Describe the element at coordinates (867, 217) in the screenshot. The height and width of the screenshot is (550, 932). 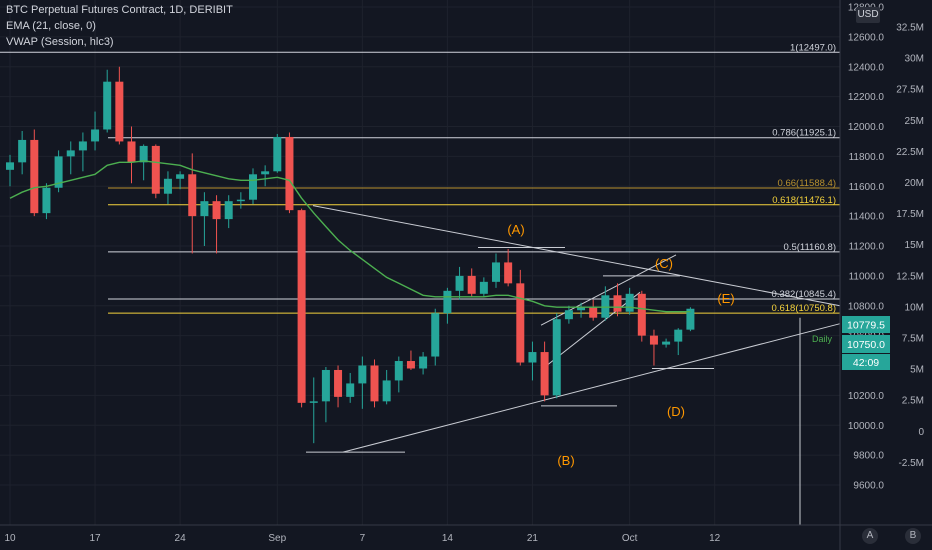
I see `price-tick-label: 11400.0` at that location.